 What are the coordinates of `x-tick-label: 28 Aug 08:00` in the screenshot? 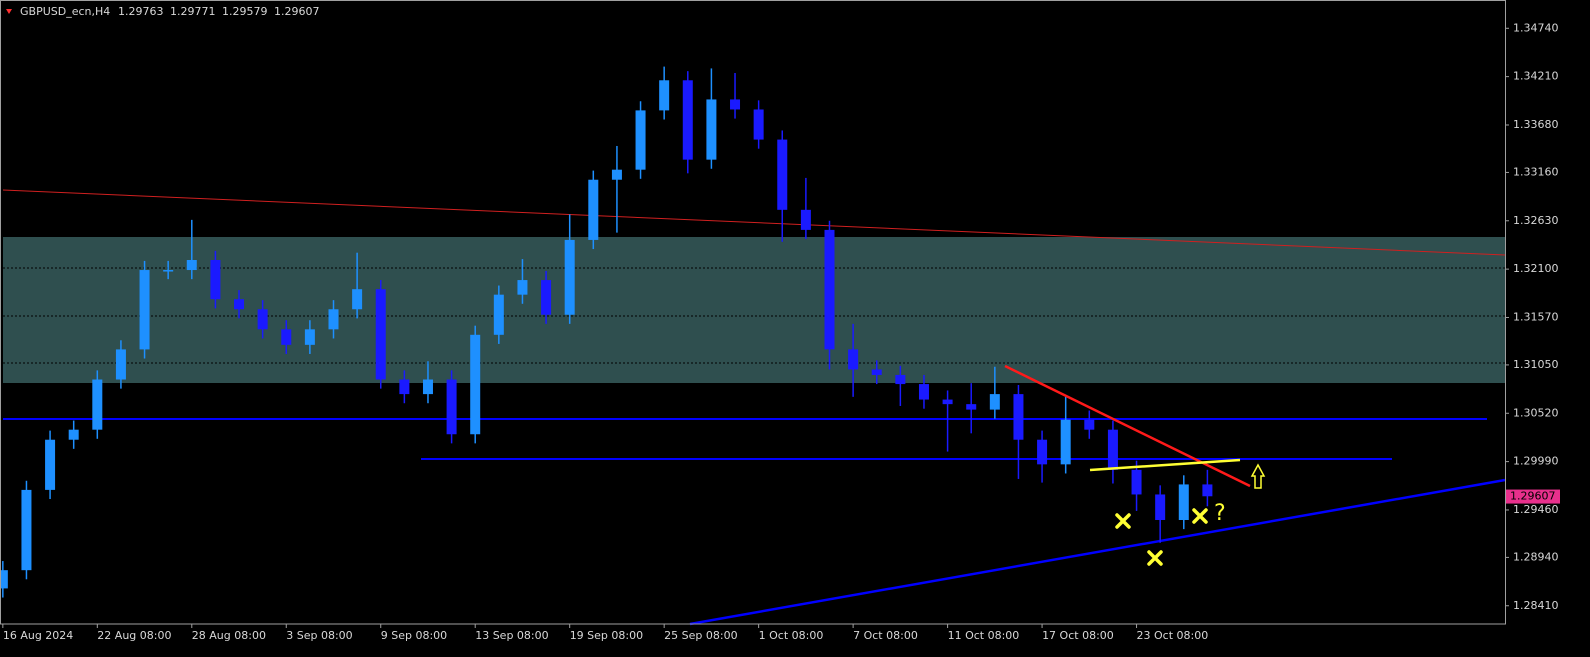 It's located at (229, 635).